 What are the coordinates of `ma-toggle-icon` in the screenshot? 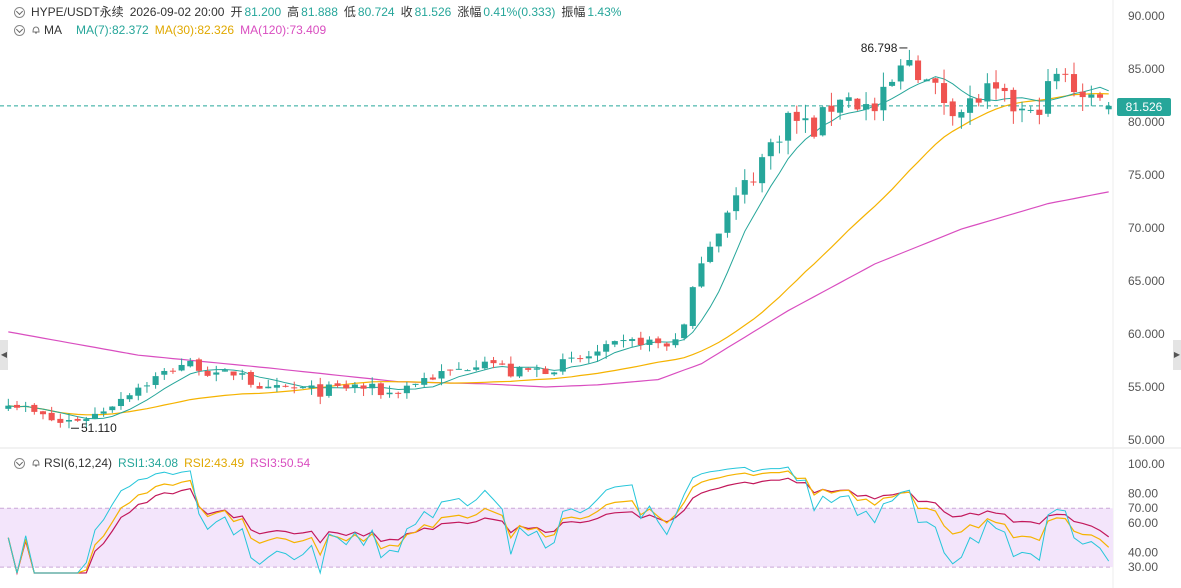 It's located at (19, 30).